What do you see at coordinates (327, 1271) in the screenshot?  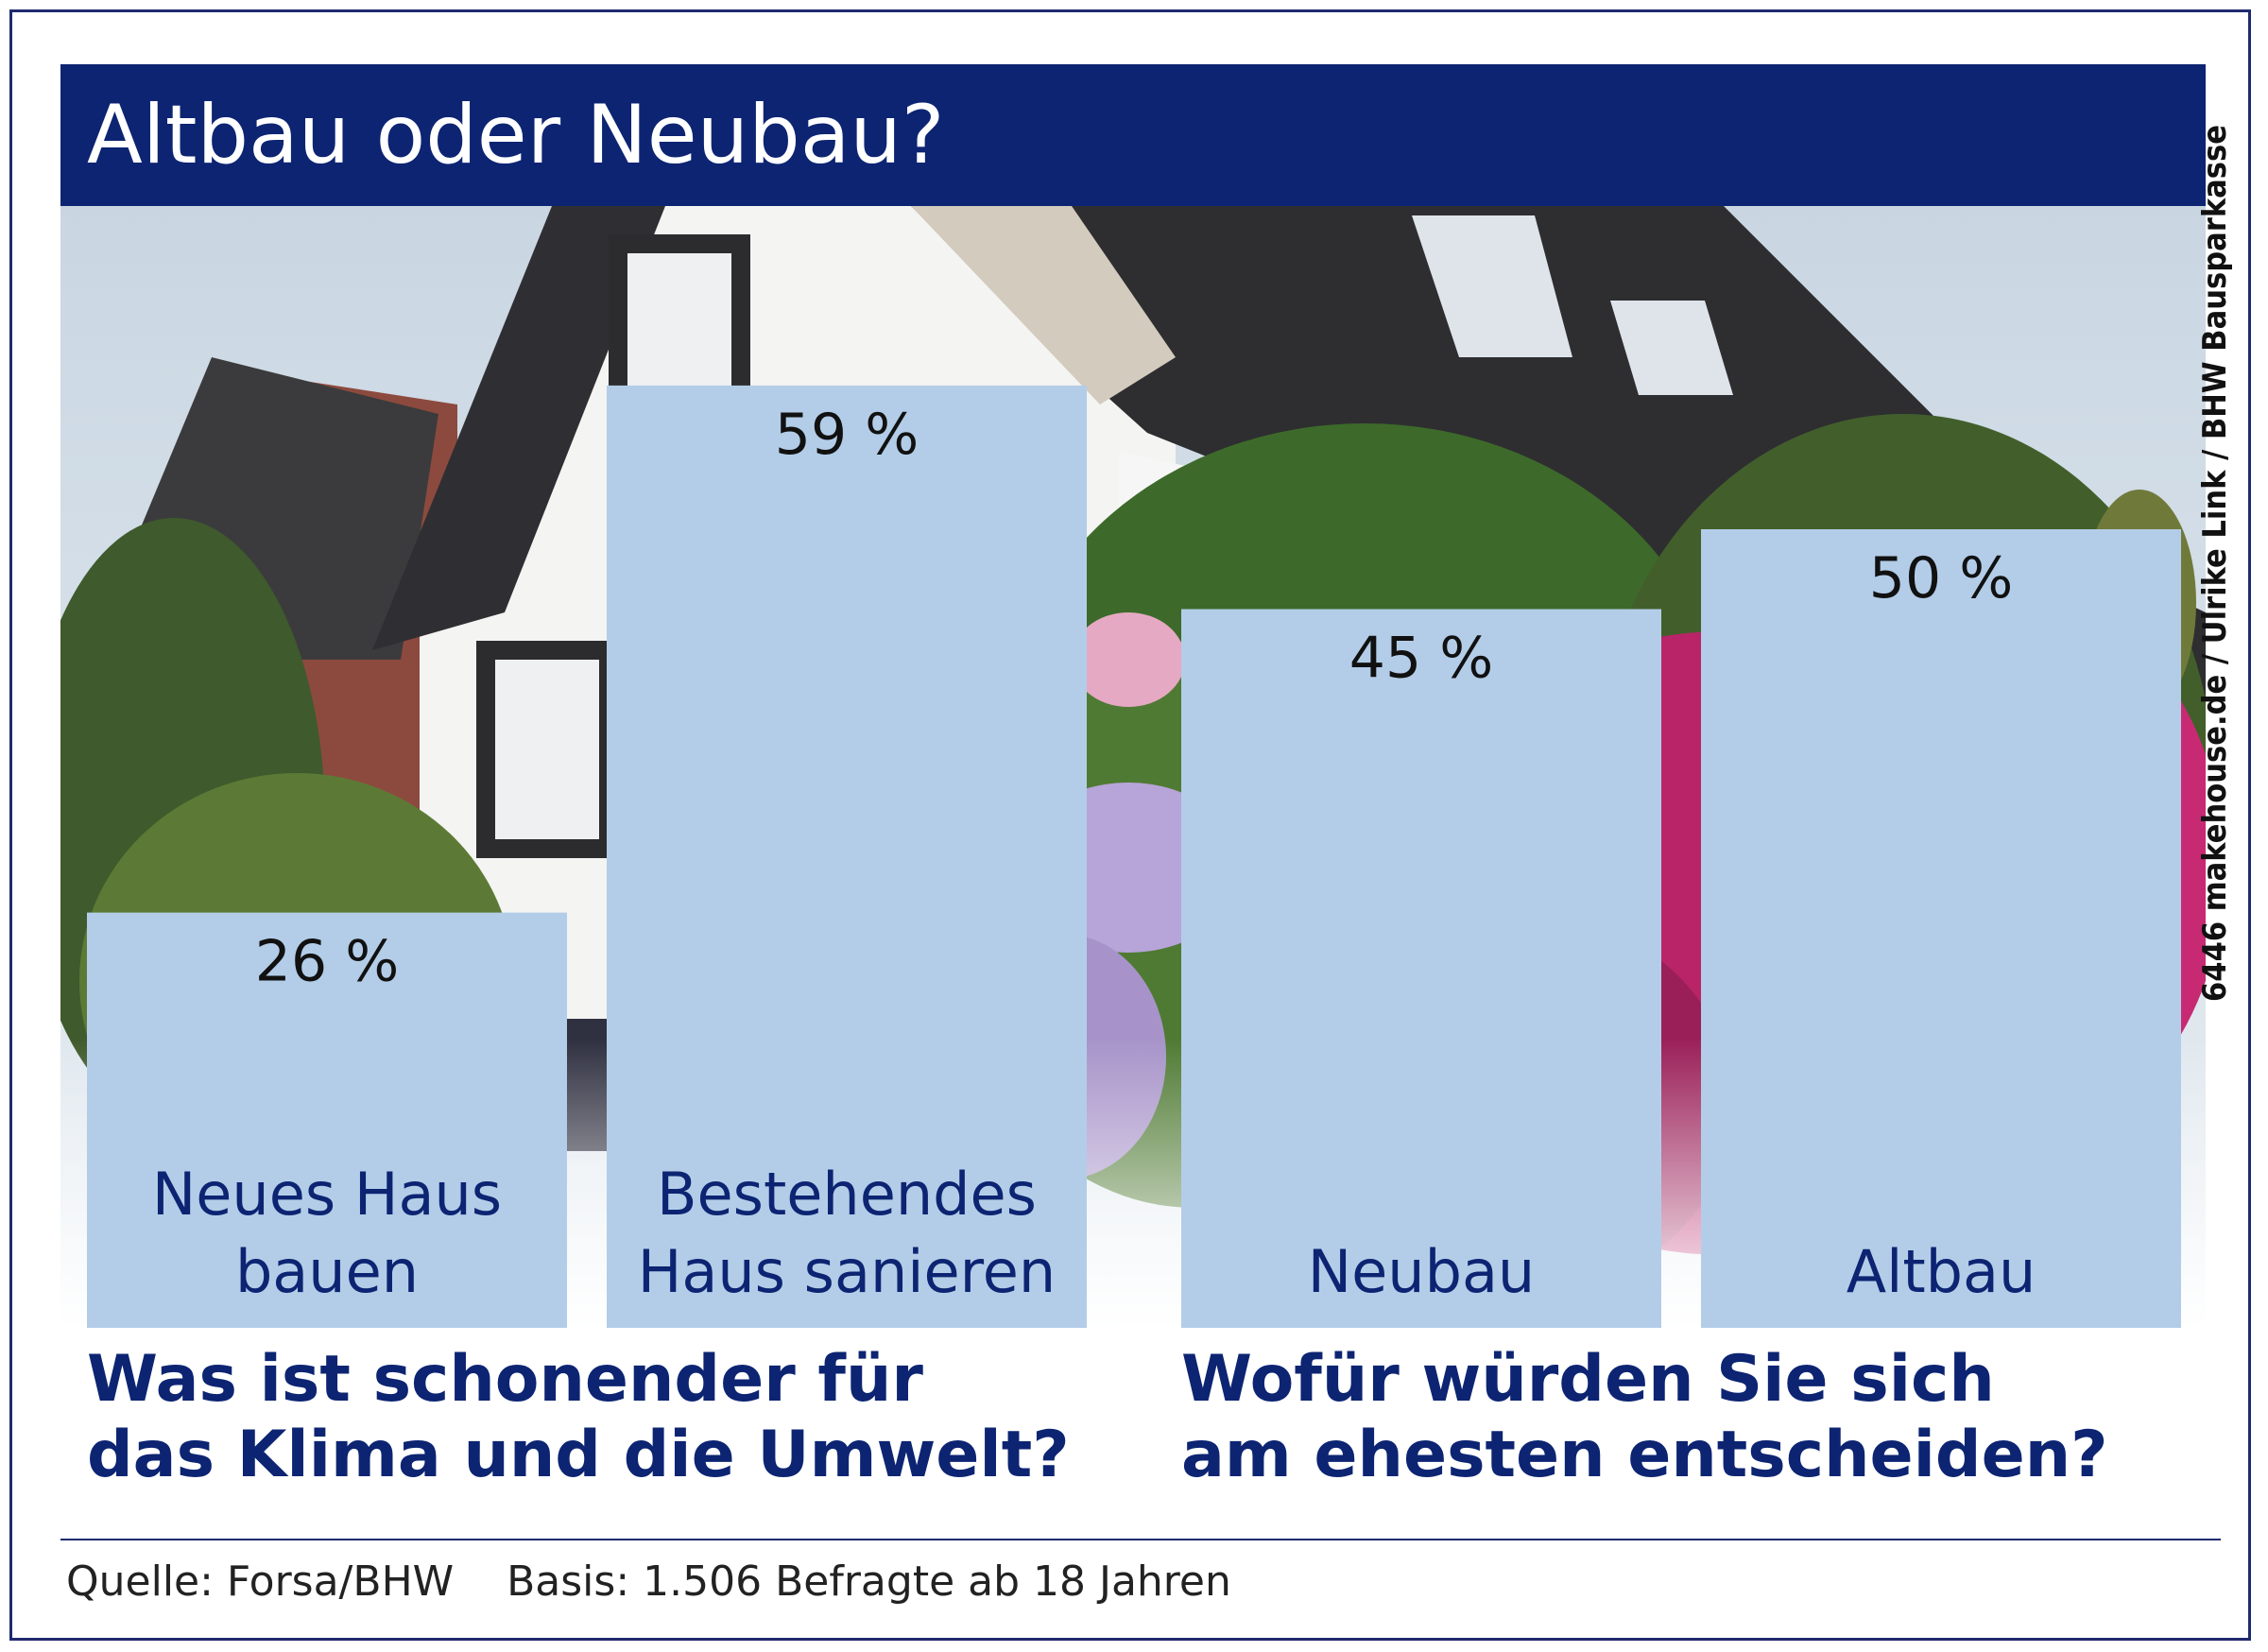 I see `category-label-1-1-line-2: bauen` at bounding box center [327, 1271].